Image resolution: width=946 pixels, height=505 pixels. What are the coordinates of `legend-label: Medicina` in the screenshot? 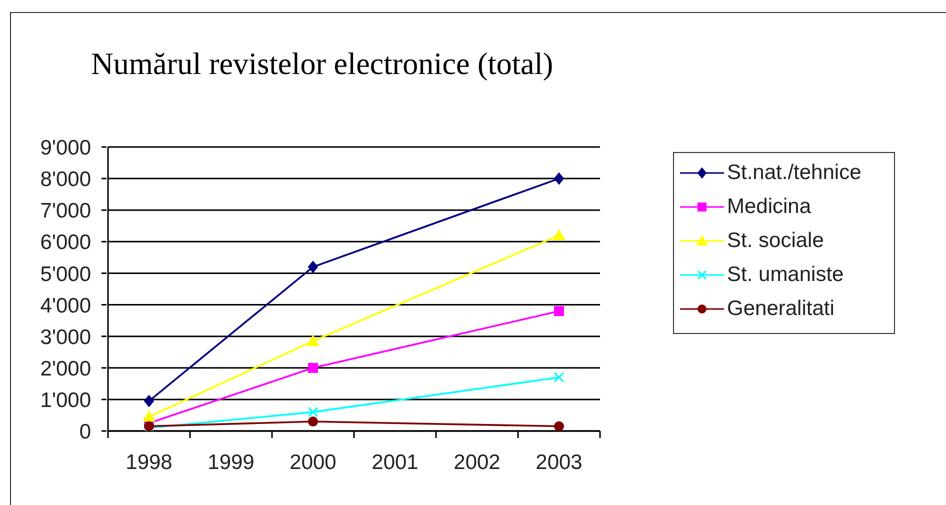 It's located at (769, 207).